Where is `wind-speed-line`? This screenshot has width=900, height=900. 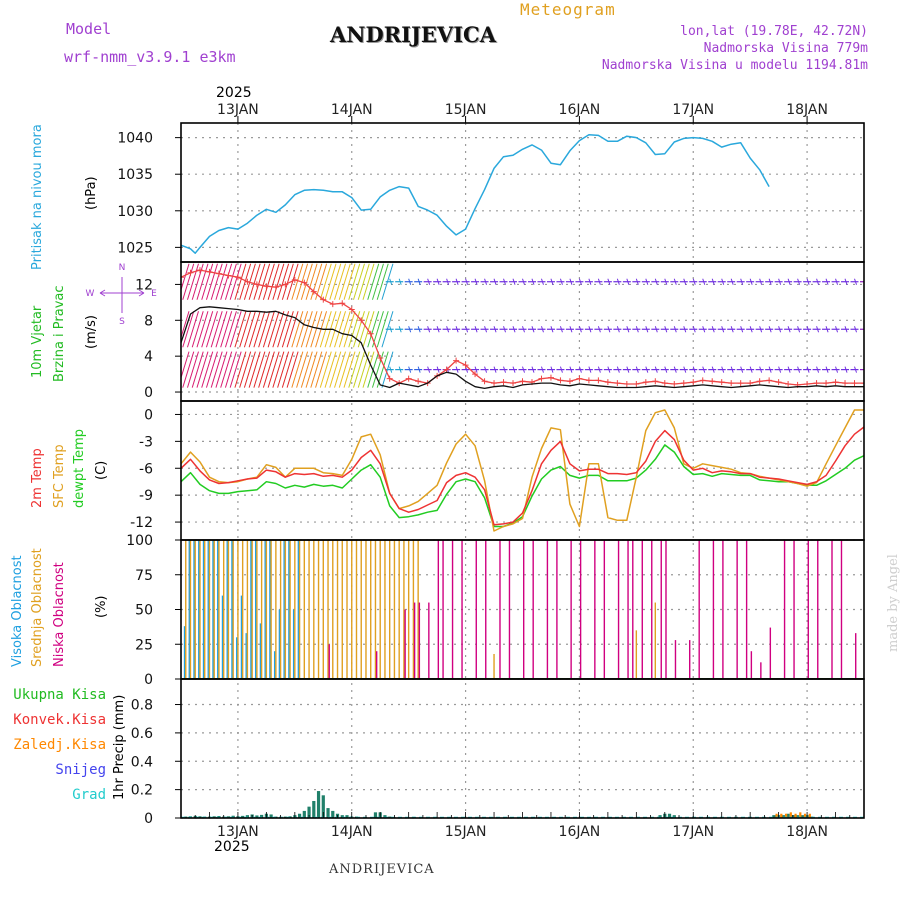 wind-speed-line is located at coordinates (522, 348).